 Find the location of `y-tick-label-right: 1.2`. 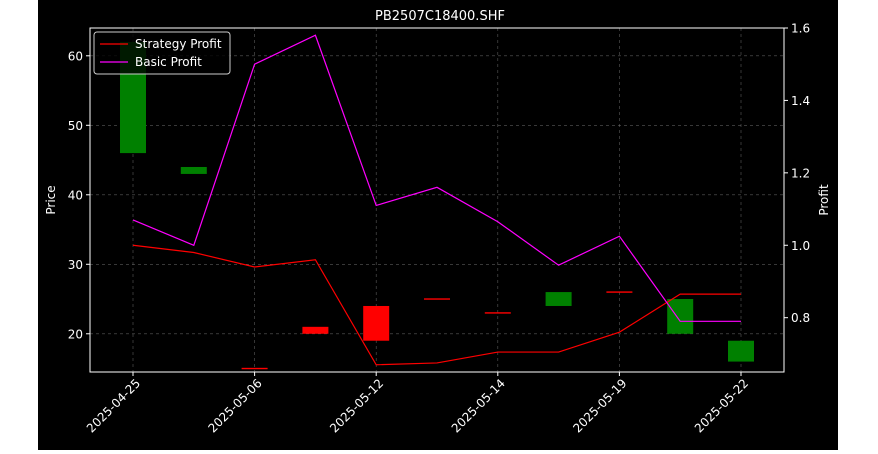

y-tick-label-right: 1.2 is located at coordinates (800, 173).